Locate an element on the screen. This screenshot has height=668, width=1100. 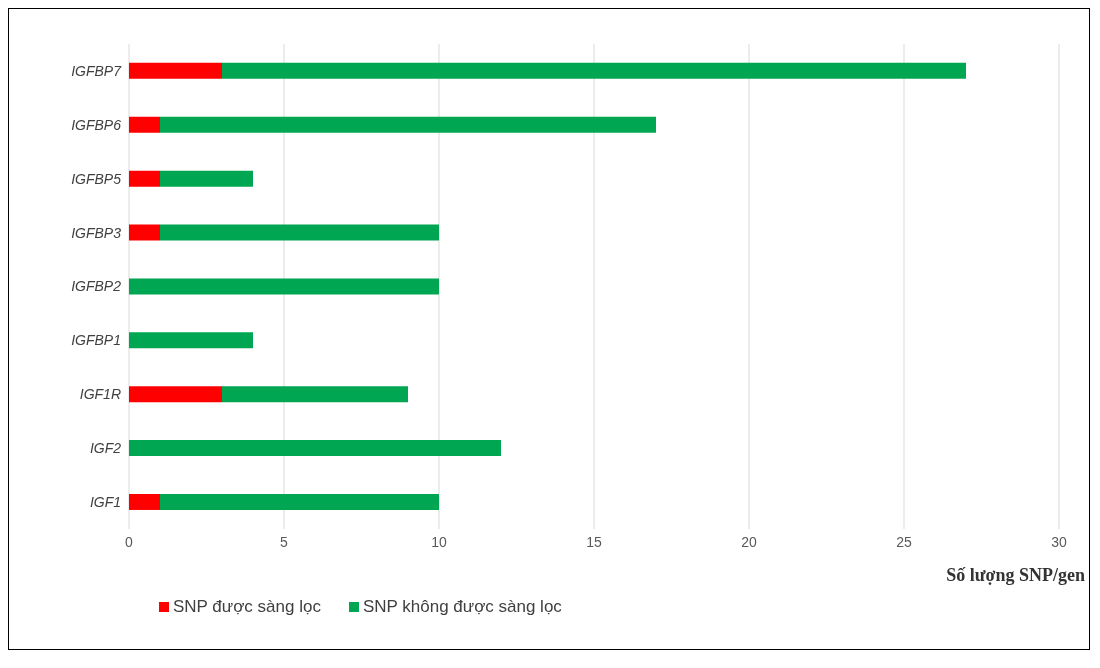
y-tick-label: IGF1 is located at coordinates (105, 502).